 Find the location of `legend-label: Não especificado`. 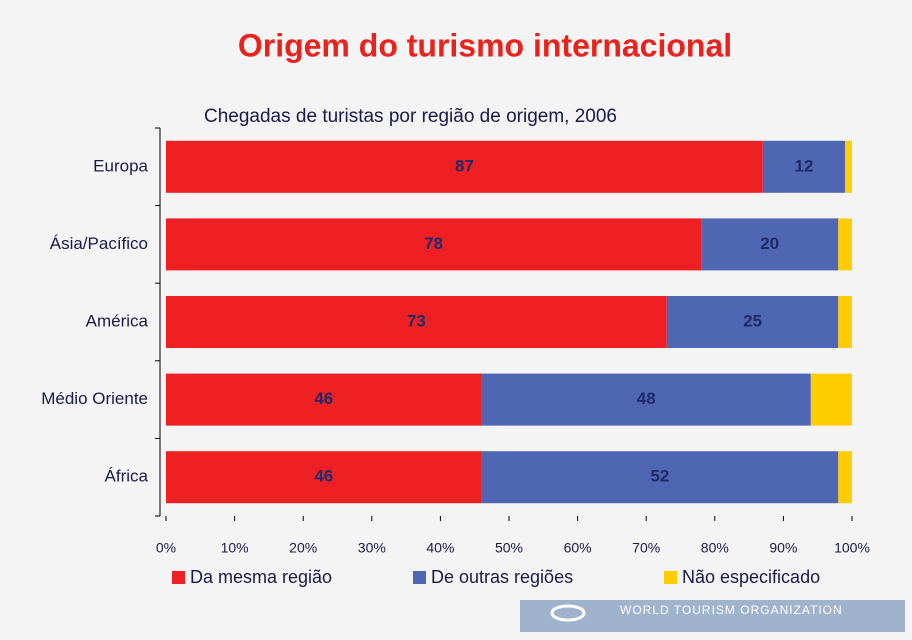

legend-label: Não especificado is located at coordinates (751, 577).